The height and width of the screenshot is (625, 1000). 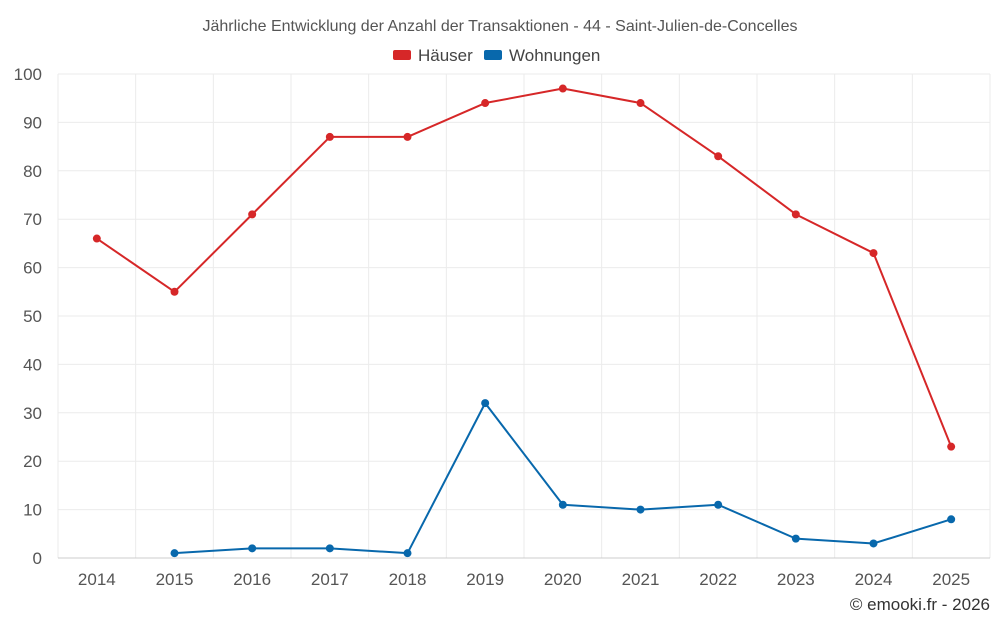 I want to click on x-tick-label: 2024, so click(x=874, y=579).